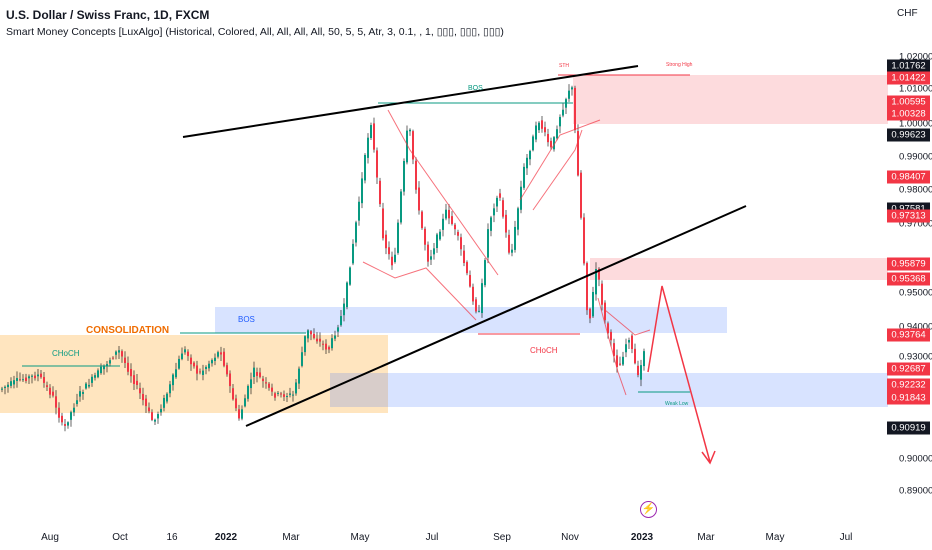 The image size is (932, 550). What do you see at coordinates (648, 509) in the screenshot?
I see `lightning-icon: ⚡` at bounding box center [648, 509].